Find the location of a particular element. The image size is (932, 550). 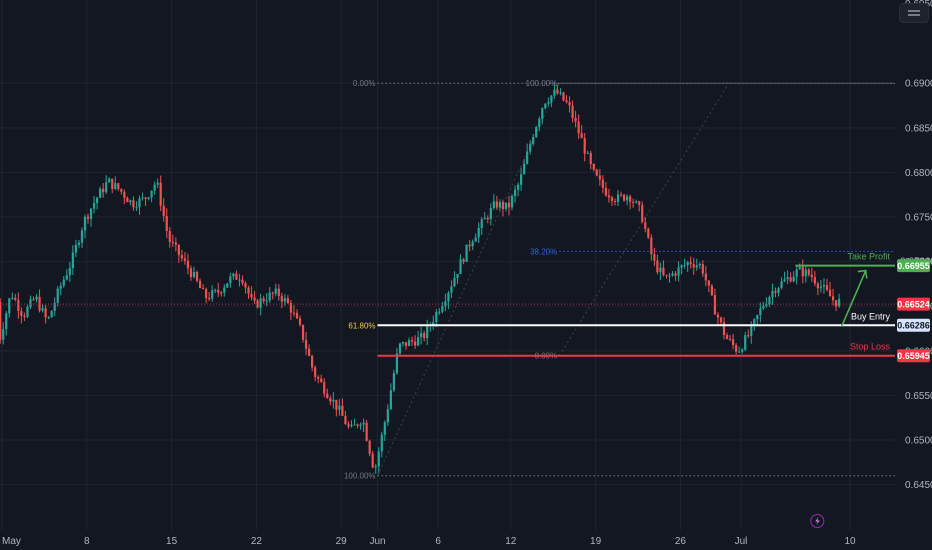

lightning-icon is located at coordinates (817, 521).